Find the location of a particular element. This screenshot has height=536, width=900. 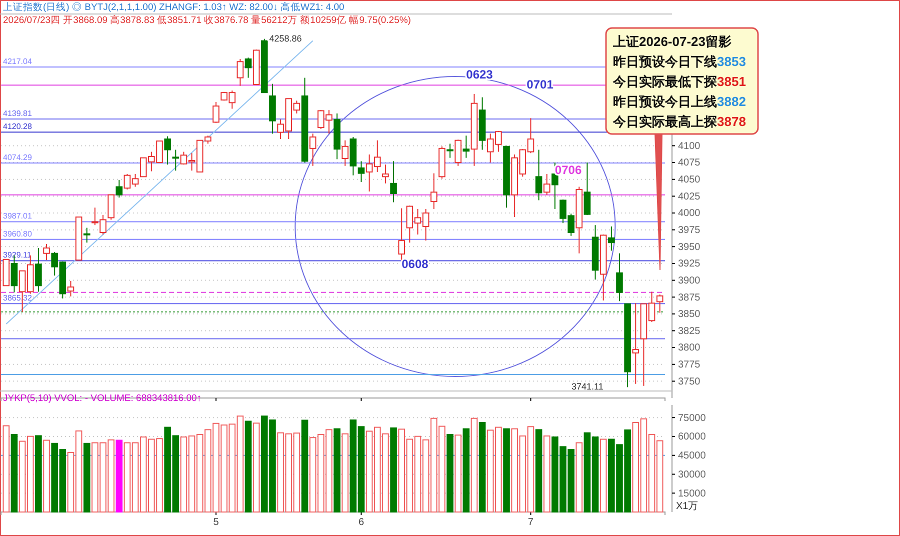

y-tick-label: 4075 is located at coordinates (689, 163).